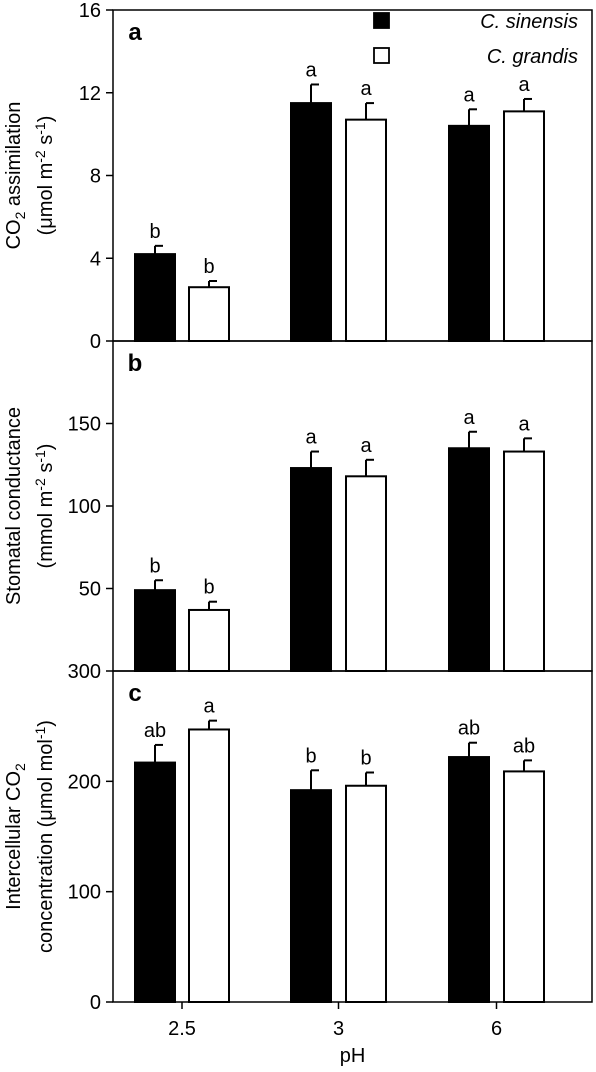  I want to click on y-tick-label: 300, so click(84, 672).